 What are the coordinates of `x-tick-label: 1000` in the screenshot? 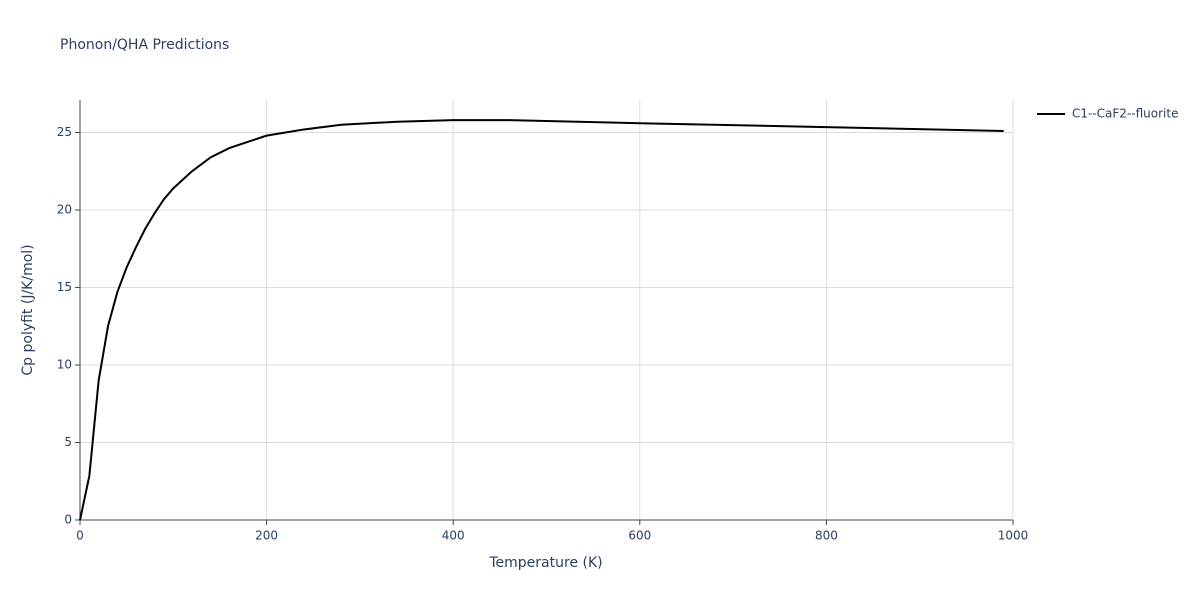 It's located at (1013, 536).